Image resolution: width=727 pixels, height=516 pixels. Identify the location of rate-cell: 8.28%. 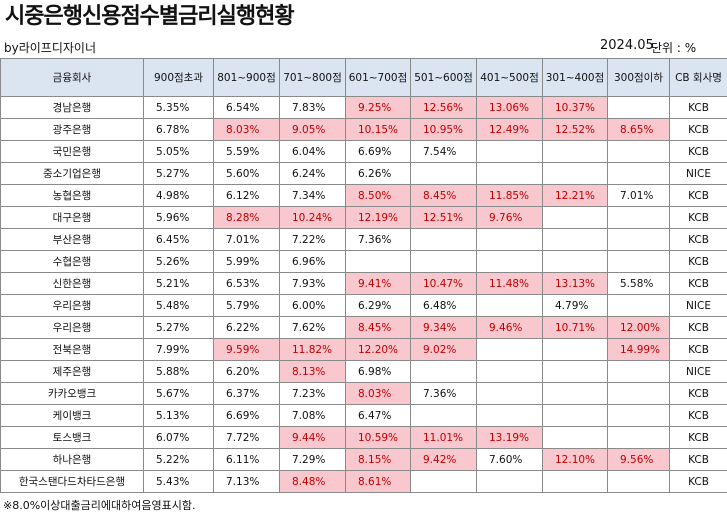
(246, 217).